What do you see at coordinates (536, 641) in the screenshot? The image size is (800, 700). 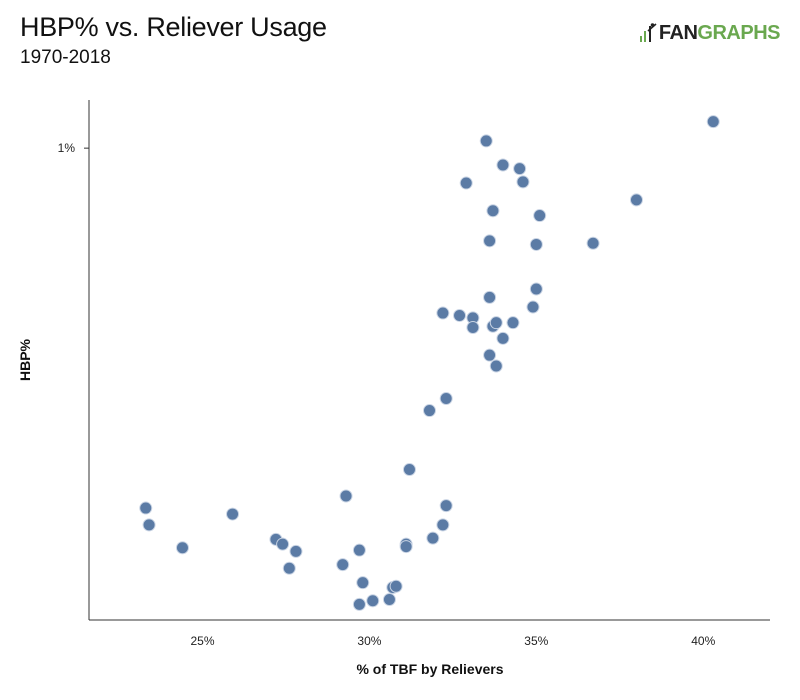 I see `x-tick-label: 35%` at bounding box center [536, 641].